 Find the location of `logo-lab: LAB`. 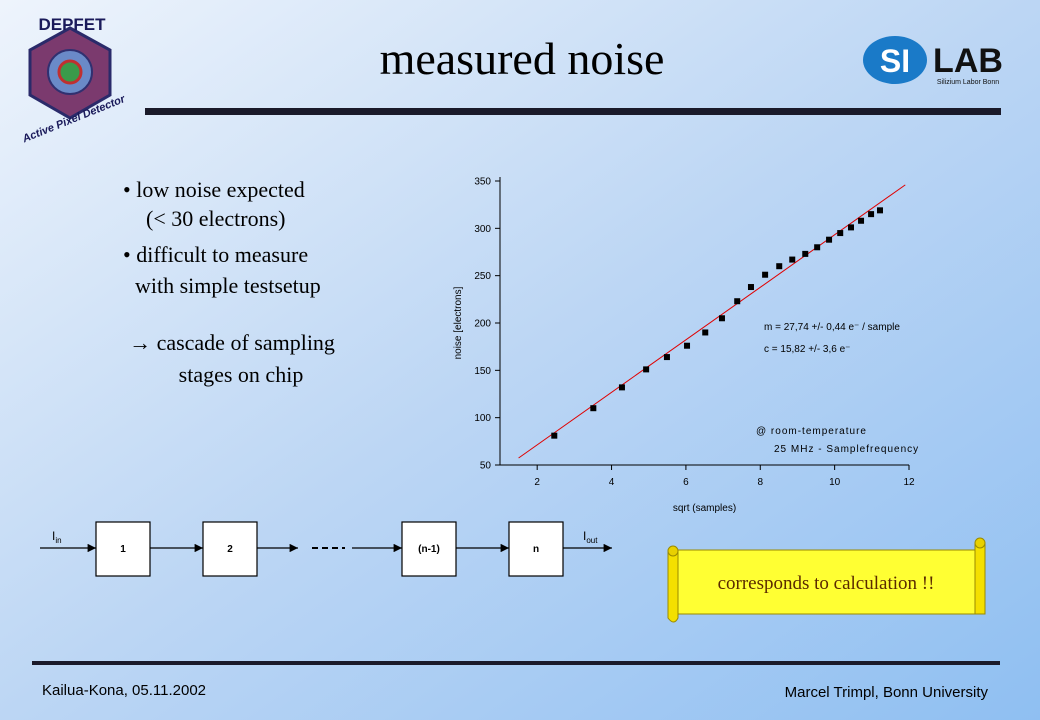

logo-lab: LAB is located at coordinates (968, 61).